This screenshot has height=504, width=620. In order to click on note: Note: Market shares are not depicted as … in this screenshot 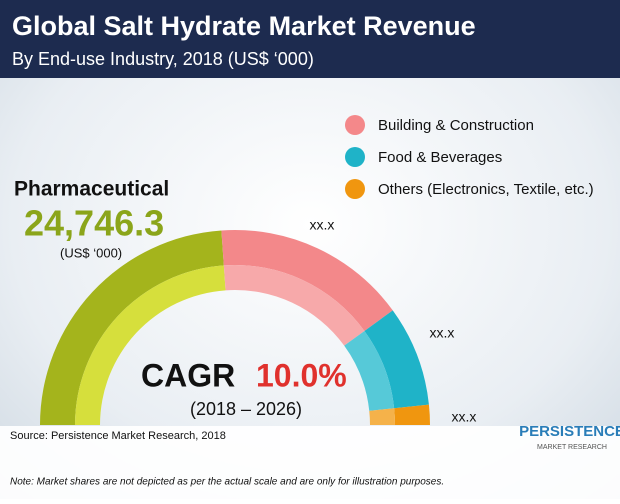, I will do `click(227, 482)`.